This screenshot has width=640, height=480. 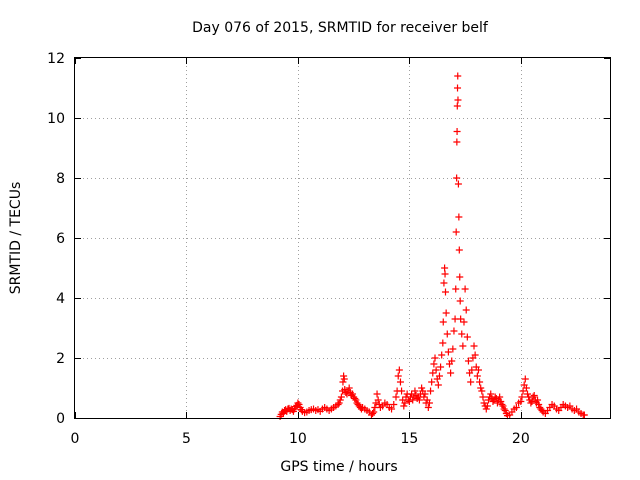 What do you see at coordinates (409, 439) in the screenshot?
I see `x-tick-label: 15` at bounding box center [409, 439].